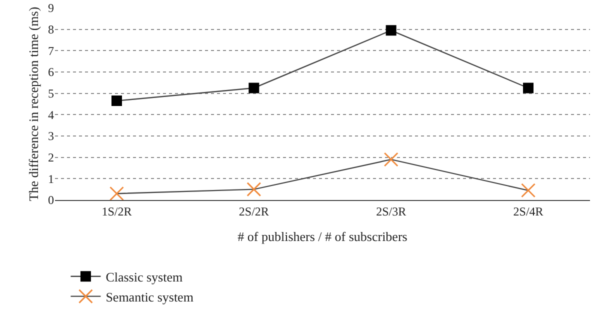  Describe the element at coordinates (51, 93) in the screenshot. I see `y-tick-label: 5` at that location.